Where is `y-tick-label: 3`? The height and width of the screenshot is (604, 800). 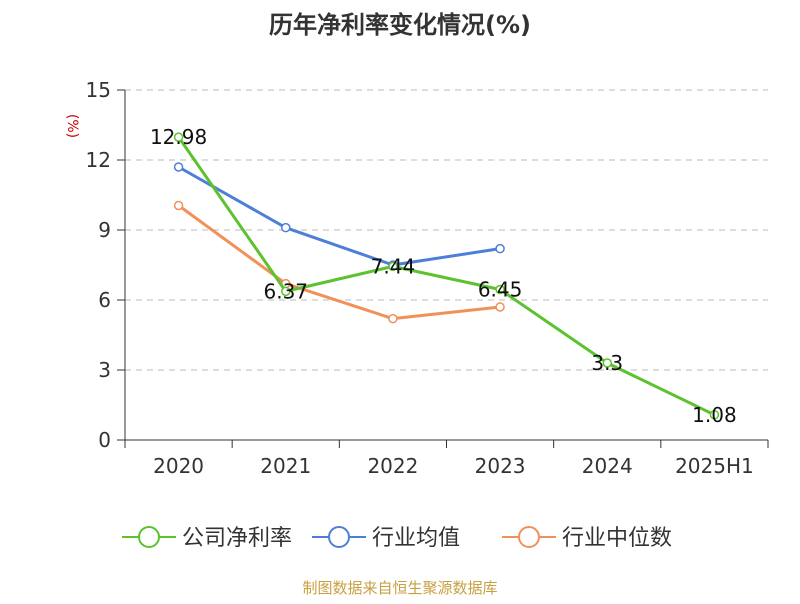
y-tick-label: 3 is located at coordinates (104, 370).